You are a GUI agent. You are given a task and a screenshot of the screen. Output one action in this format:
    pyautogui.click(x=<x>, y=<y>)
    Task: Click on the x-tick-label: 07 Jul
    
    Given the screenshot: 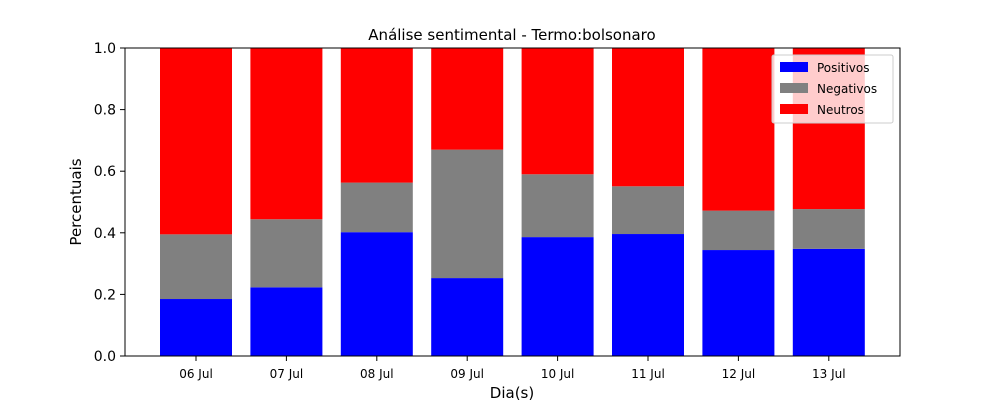 What is the action you would take?
    pyautogui.click(x=287, y=374)
    